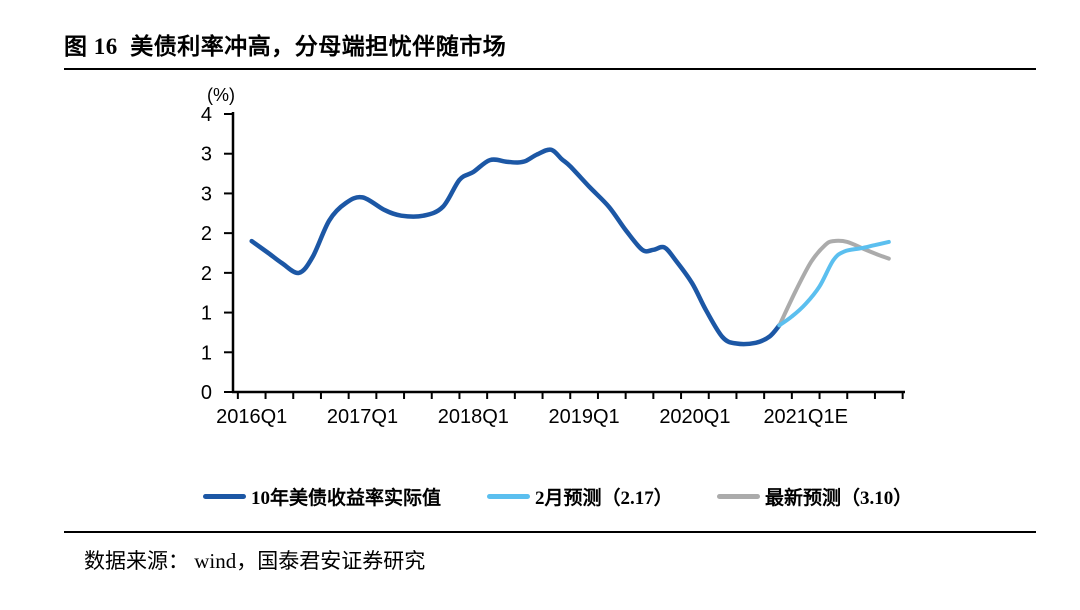 The width and height of the screenshot is (1080, 610). What do you see at coordinates (550, 69) in the screenshot?
I see `title-divider` at bounding box center [550, 69].